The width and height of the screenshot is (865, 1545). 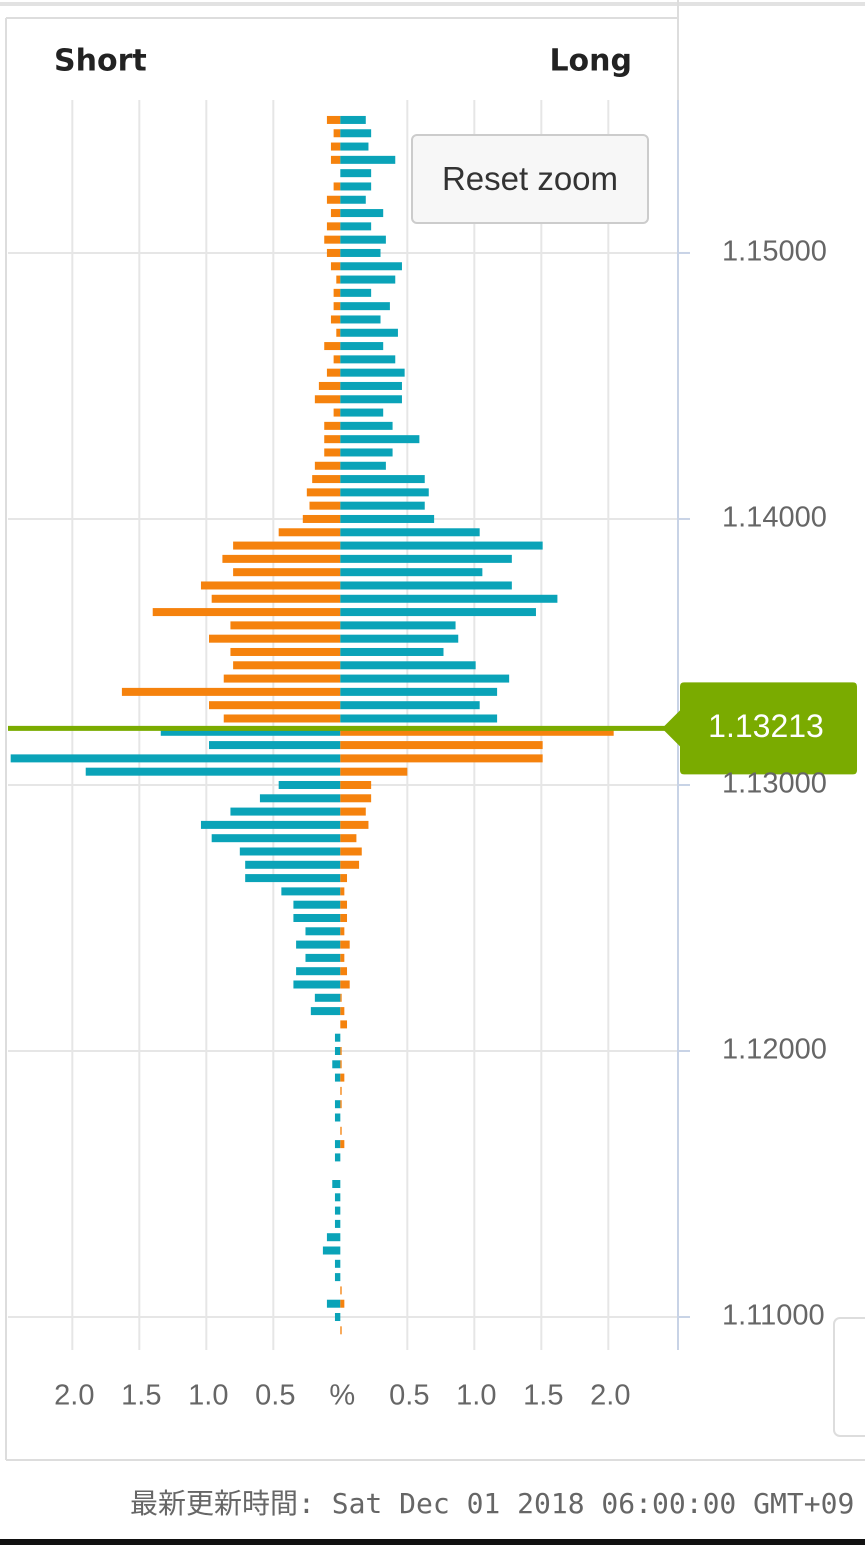 What do you see at coordinates (100, 61) in the screenshot?
I see `left-title: Short` at bounding box center [100, 61].